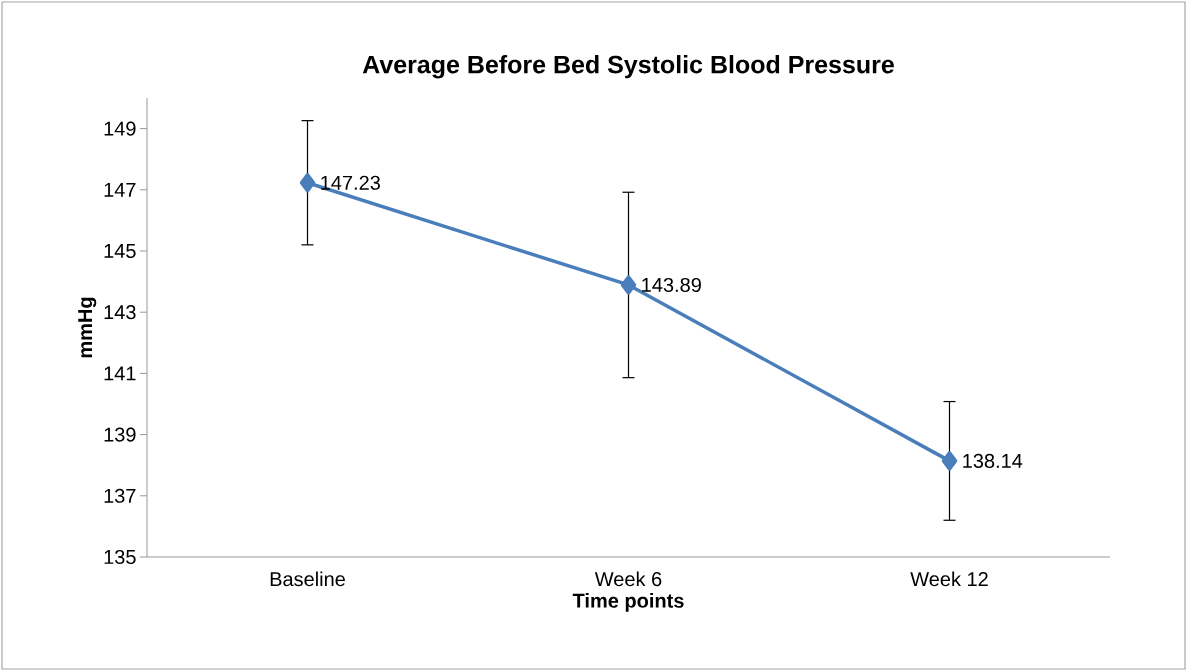  What do you see at coordinates (628, 67) in the screenshot?
I see `chart-title: Average Before Bed Systolic Blood Pressure` at bounding box center [628, 67].